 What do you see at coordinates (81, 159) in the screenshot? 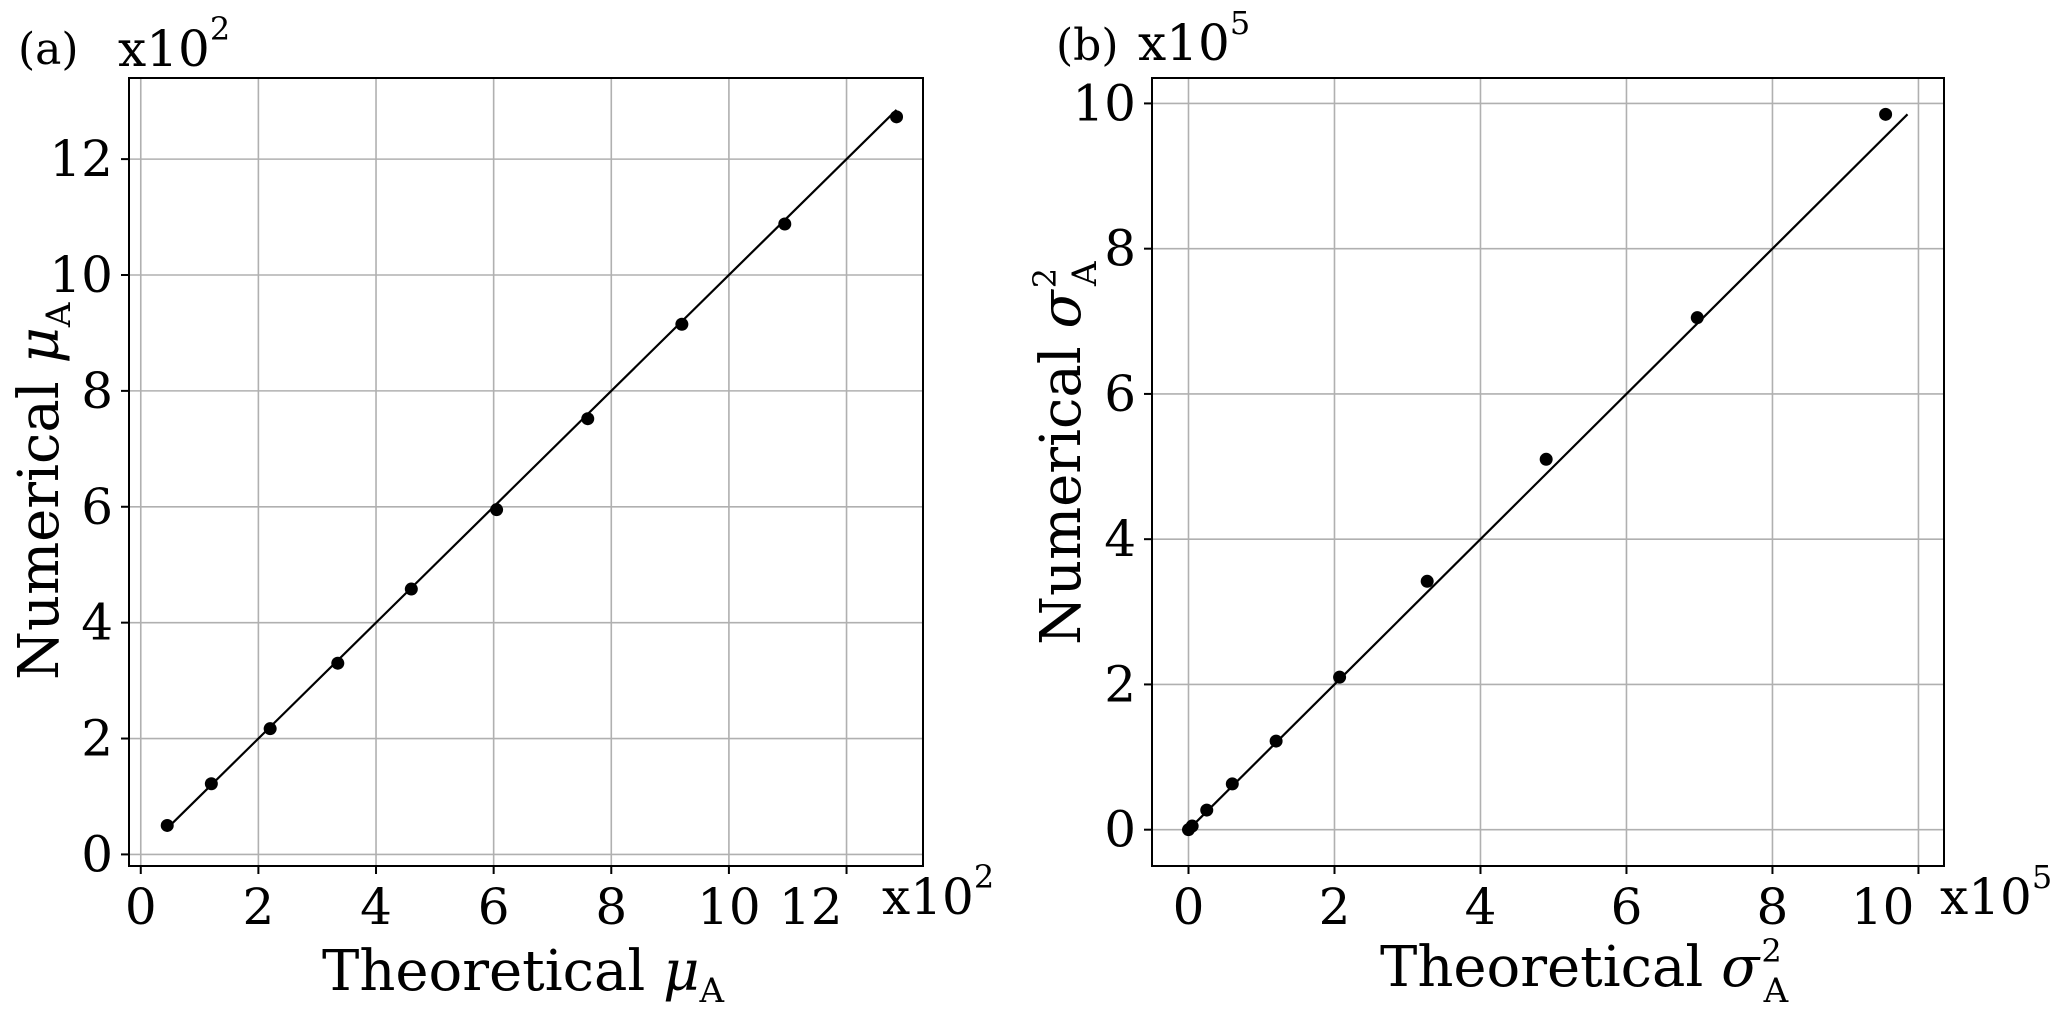
I see `y-tick-label: 12` at bounding box center [81, 159].